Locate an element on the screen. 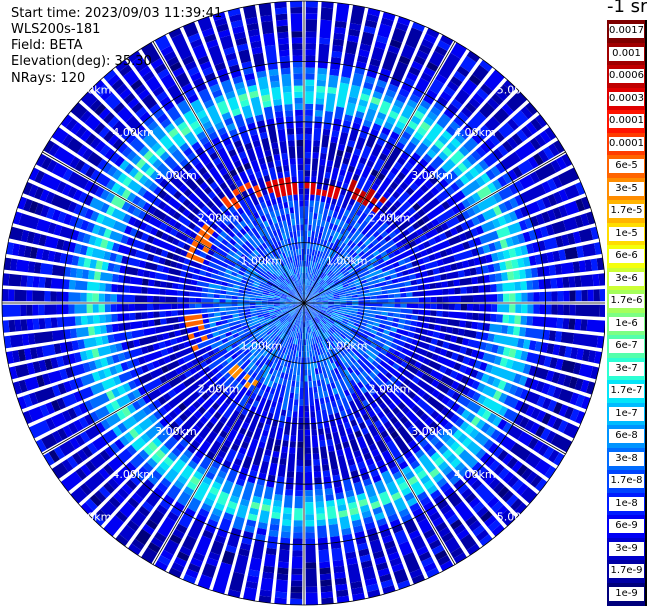  range-ring-label: 1.00km is located at coordinates (262, 346).